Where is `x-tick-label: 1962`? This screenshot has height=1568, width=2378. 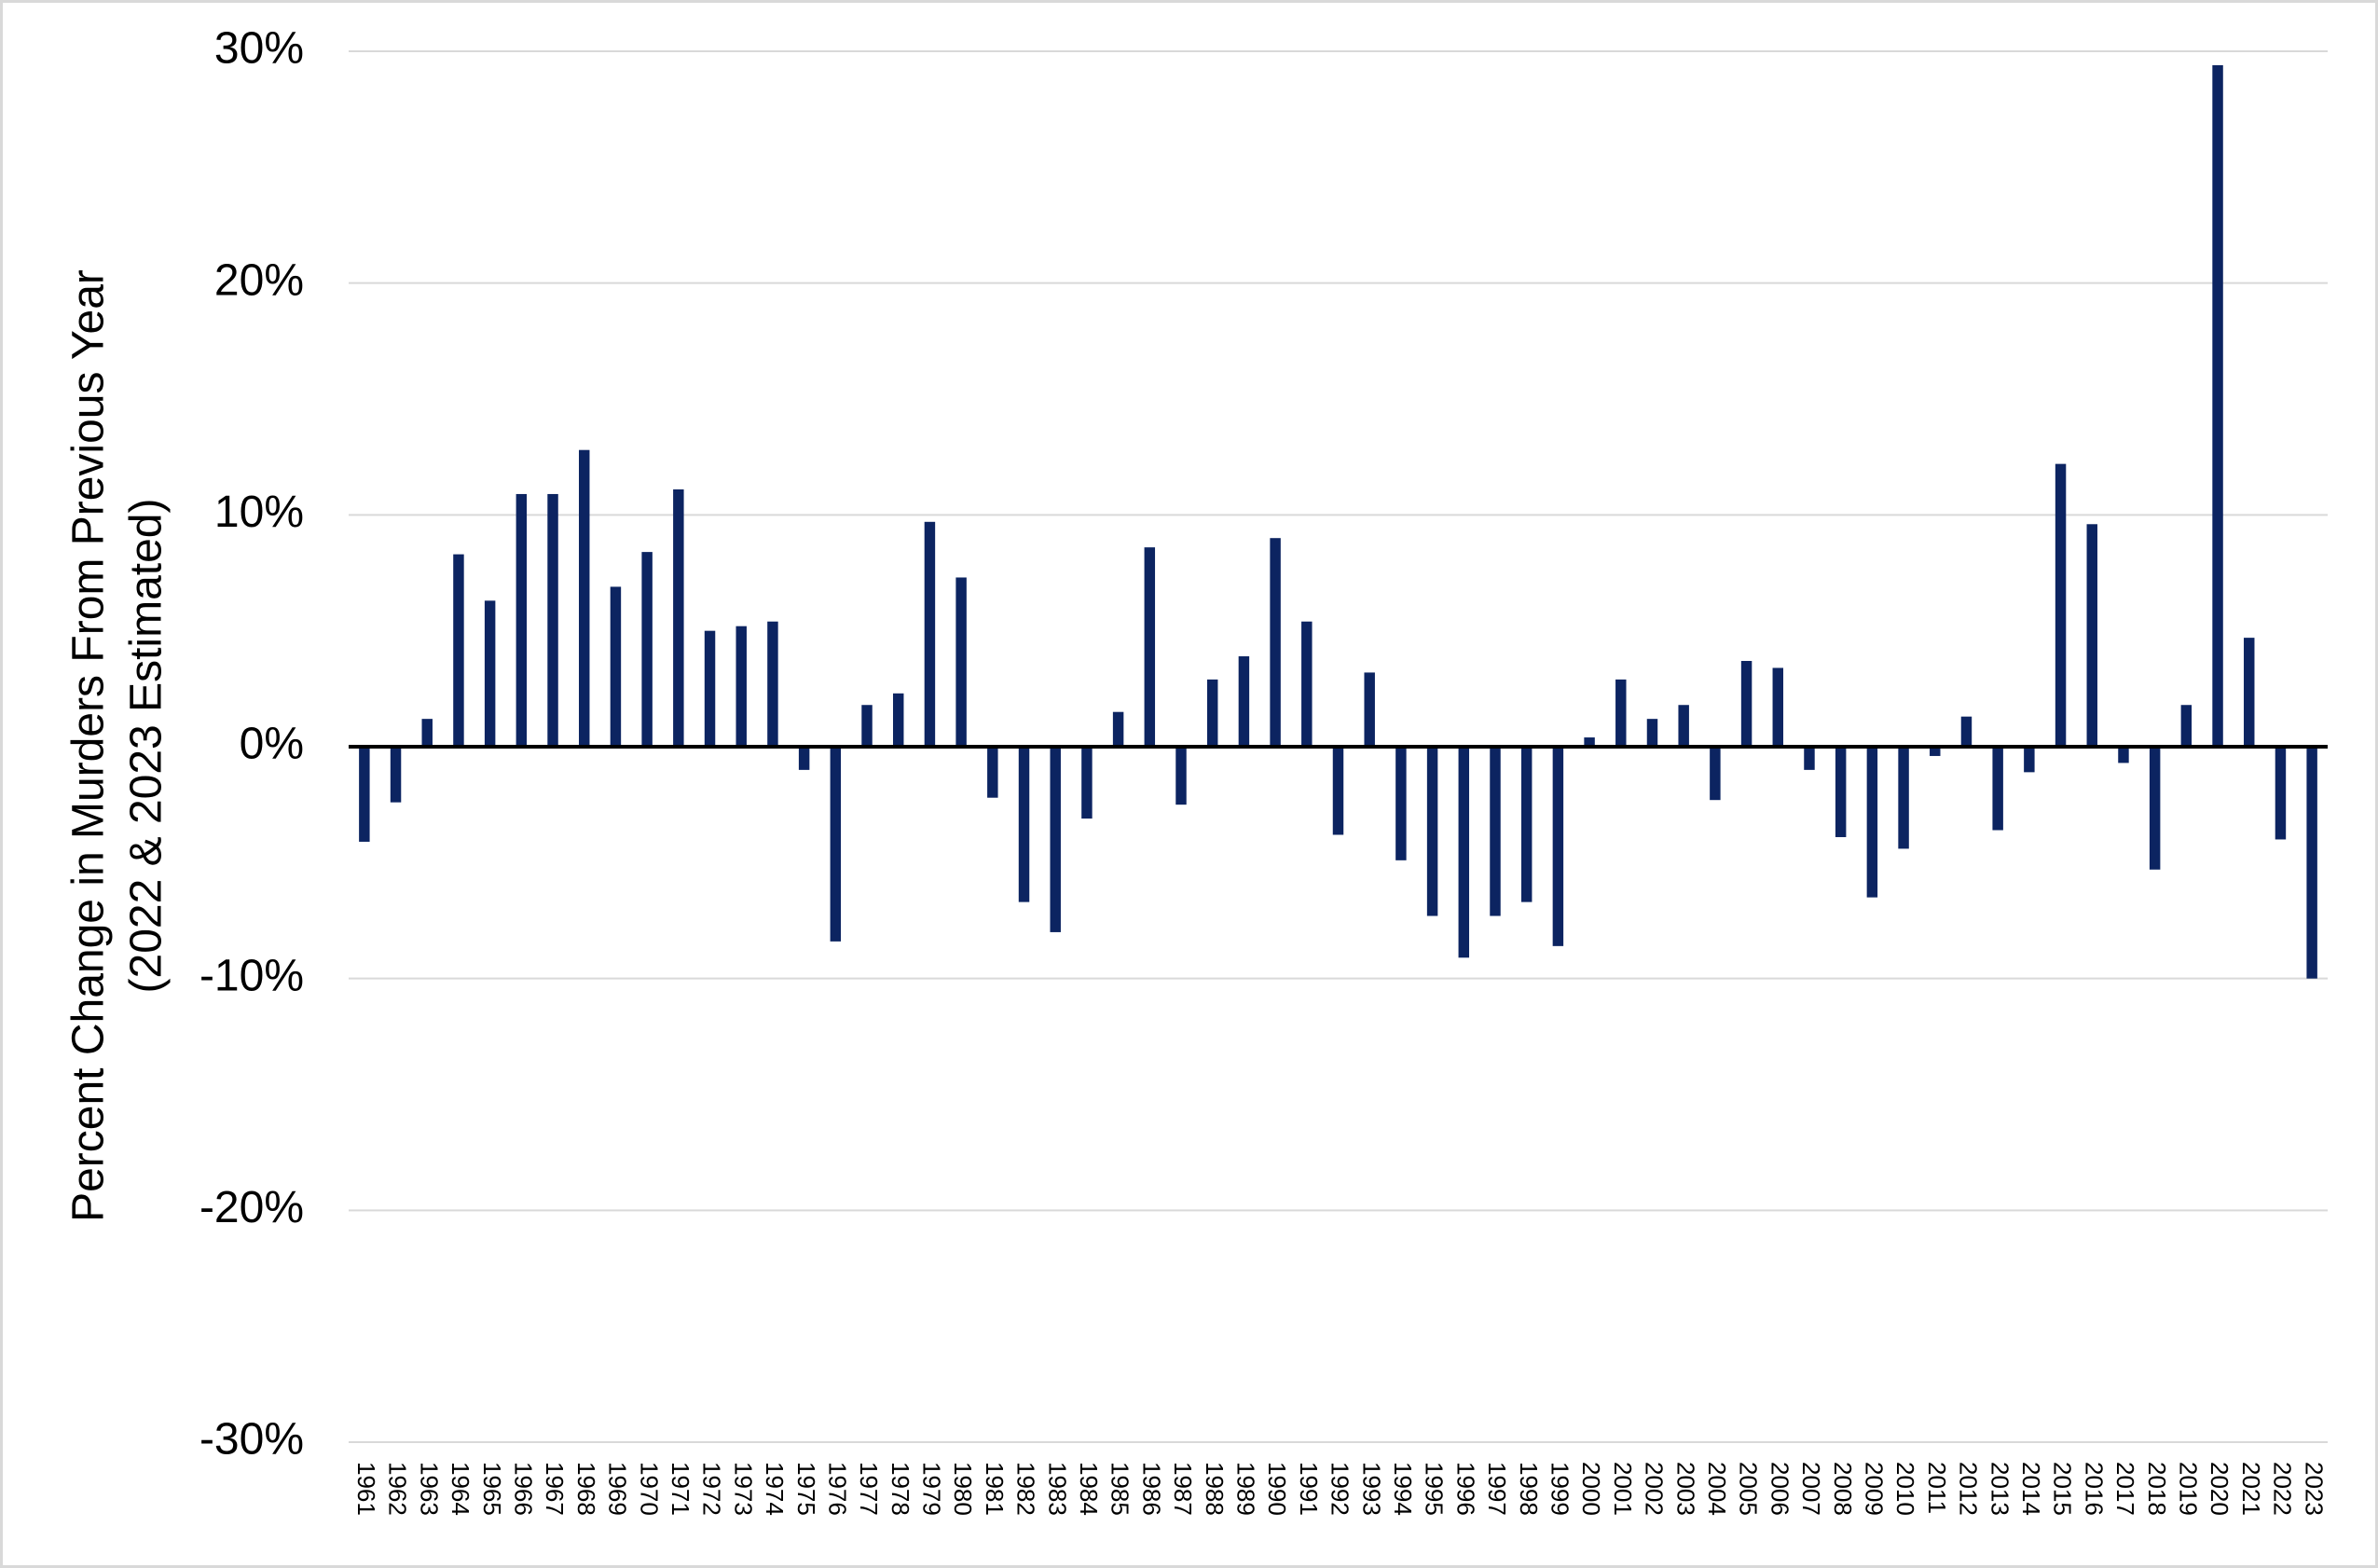
x-tick-label: 1962 is located at coordinates (398, 1489).